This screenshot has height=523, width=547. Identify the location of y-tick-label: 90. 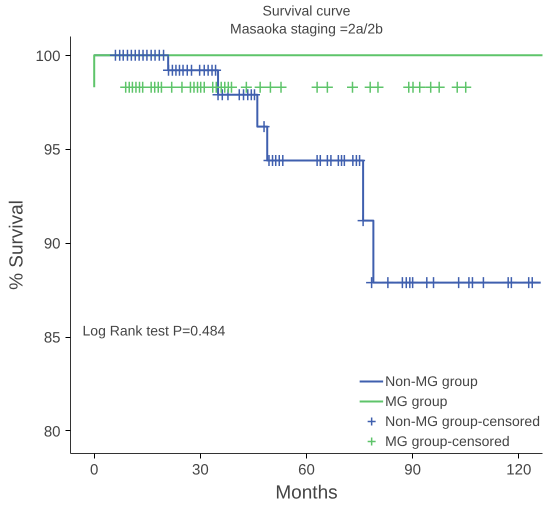
(52, 244).